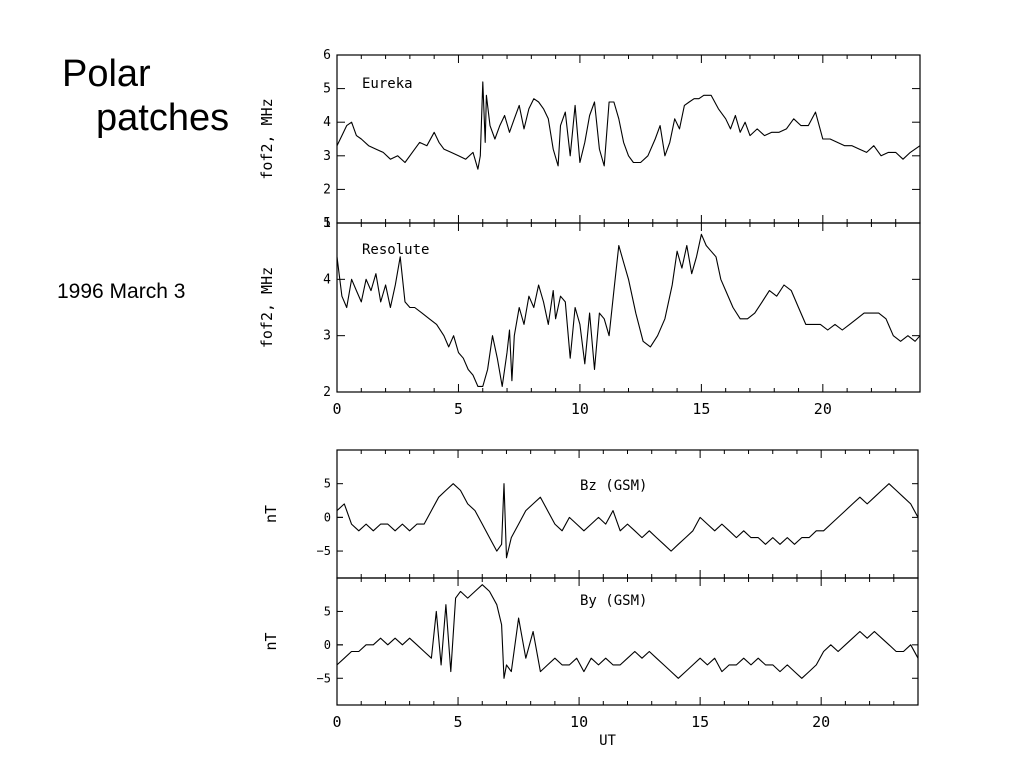 The width and height of the screenshot is (1024, 768). Describe the element at coordinates (327, 392) in the screenshot. I see `resolute-ytick-label: 2` at that location.